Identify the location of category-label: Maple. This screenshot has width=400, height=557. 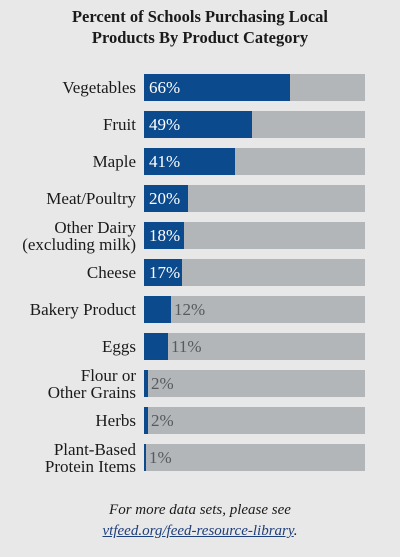
(114, 161).